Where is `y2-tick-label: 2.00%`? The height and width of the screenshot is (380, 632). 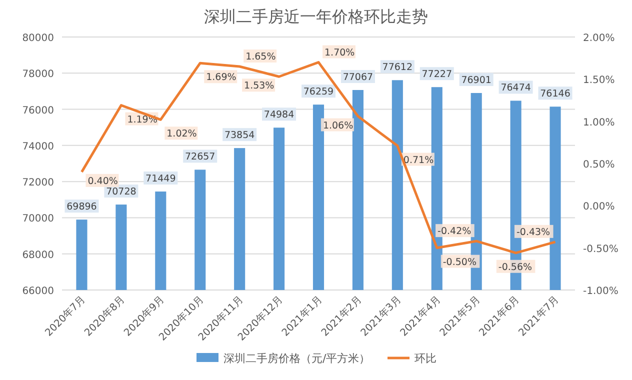 y2-tick-label: 2.00% is located at coordinates (599, 38).